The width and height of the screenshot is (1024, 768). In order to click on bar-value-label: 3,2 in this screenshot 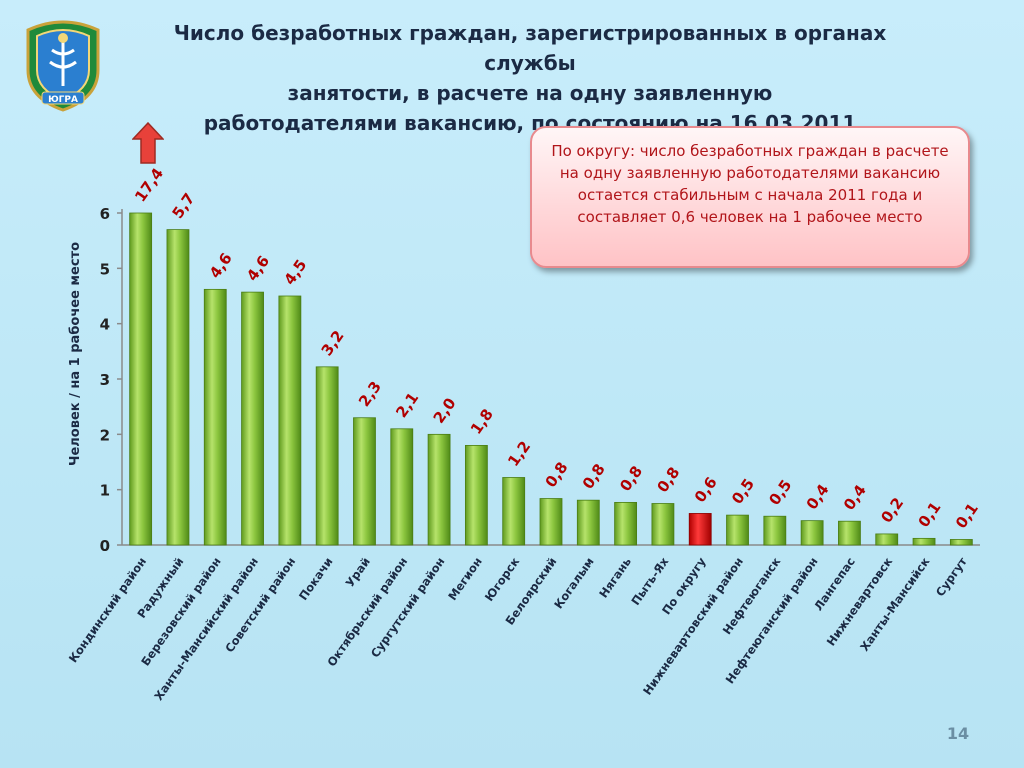, I will do `click(333, 343)`.